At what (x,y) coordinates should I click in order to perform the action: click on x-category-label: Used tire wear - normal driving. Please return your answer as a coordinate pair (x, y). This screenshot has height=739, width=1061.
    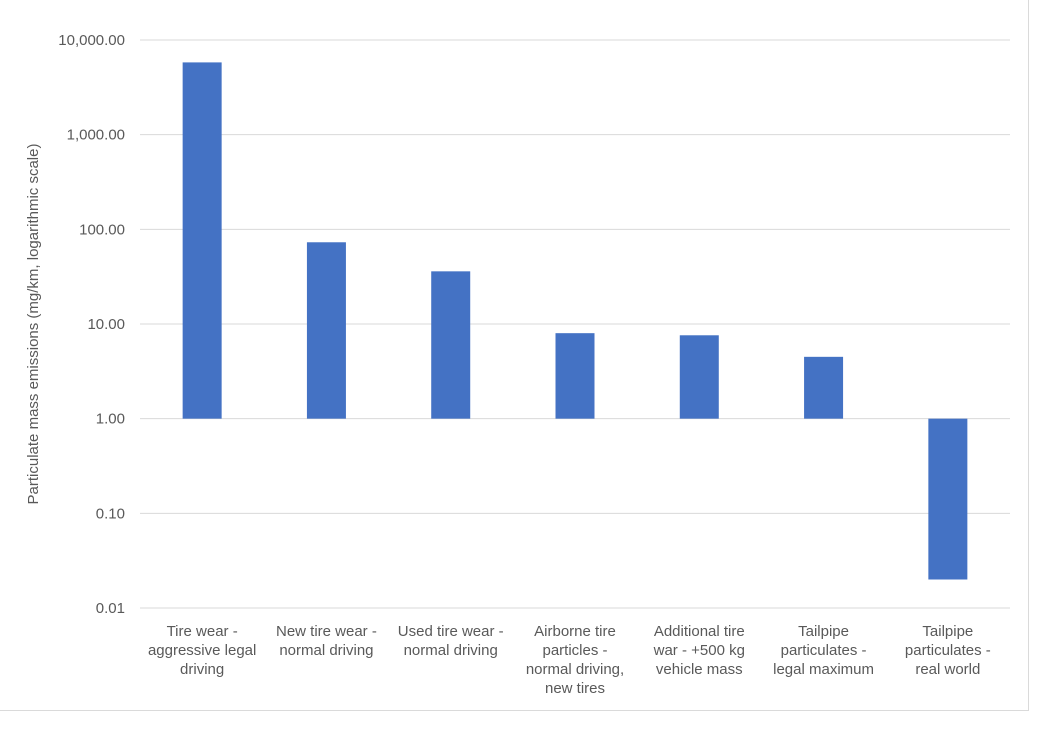
    Looking at the image, I should click on (451, 641).